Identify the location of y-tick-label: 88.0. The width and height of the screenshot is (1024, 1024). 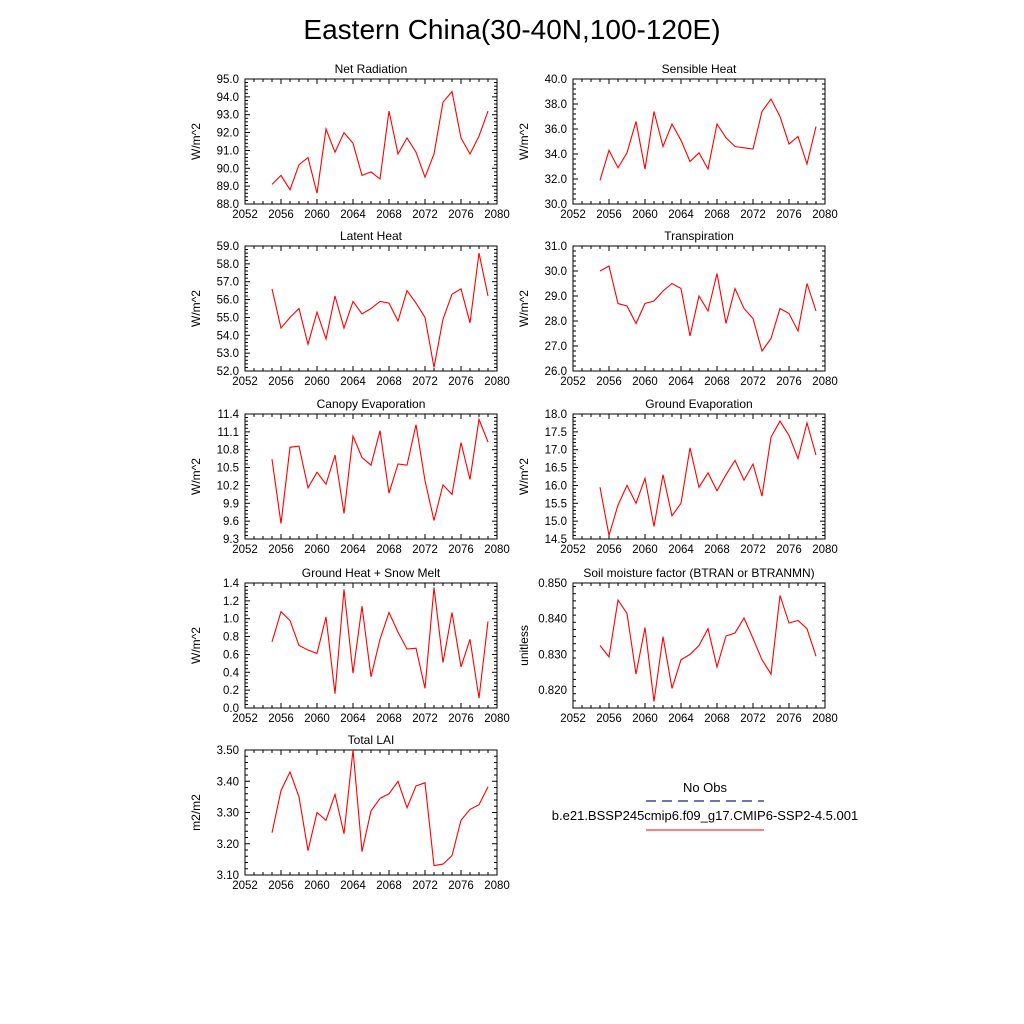
(228, 205).